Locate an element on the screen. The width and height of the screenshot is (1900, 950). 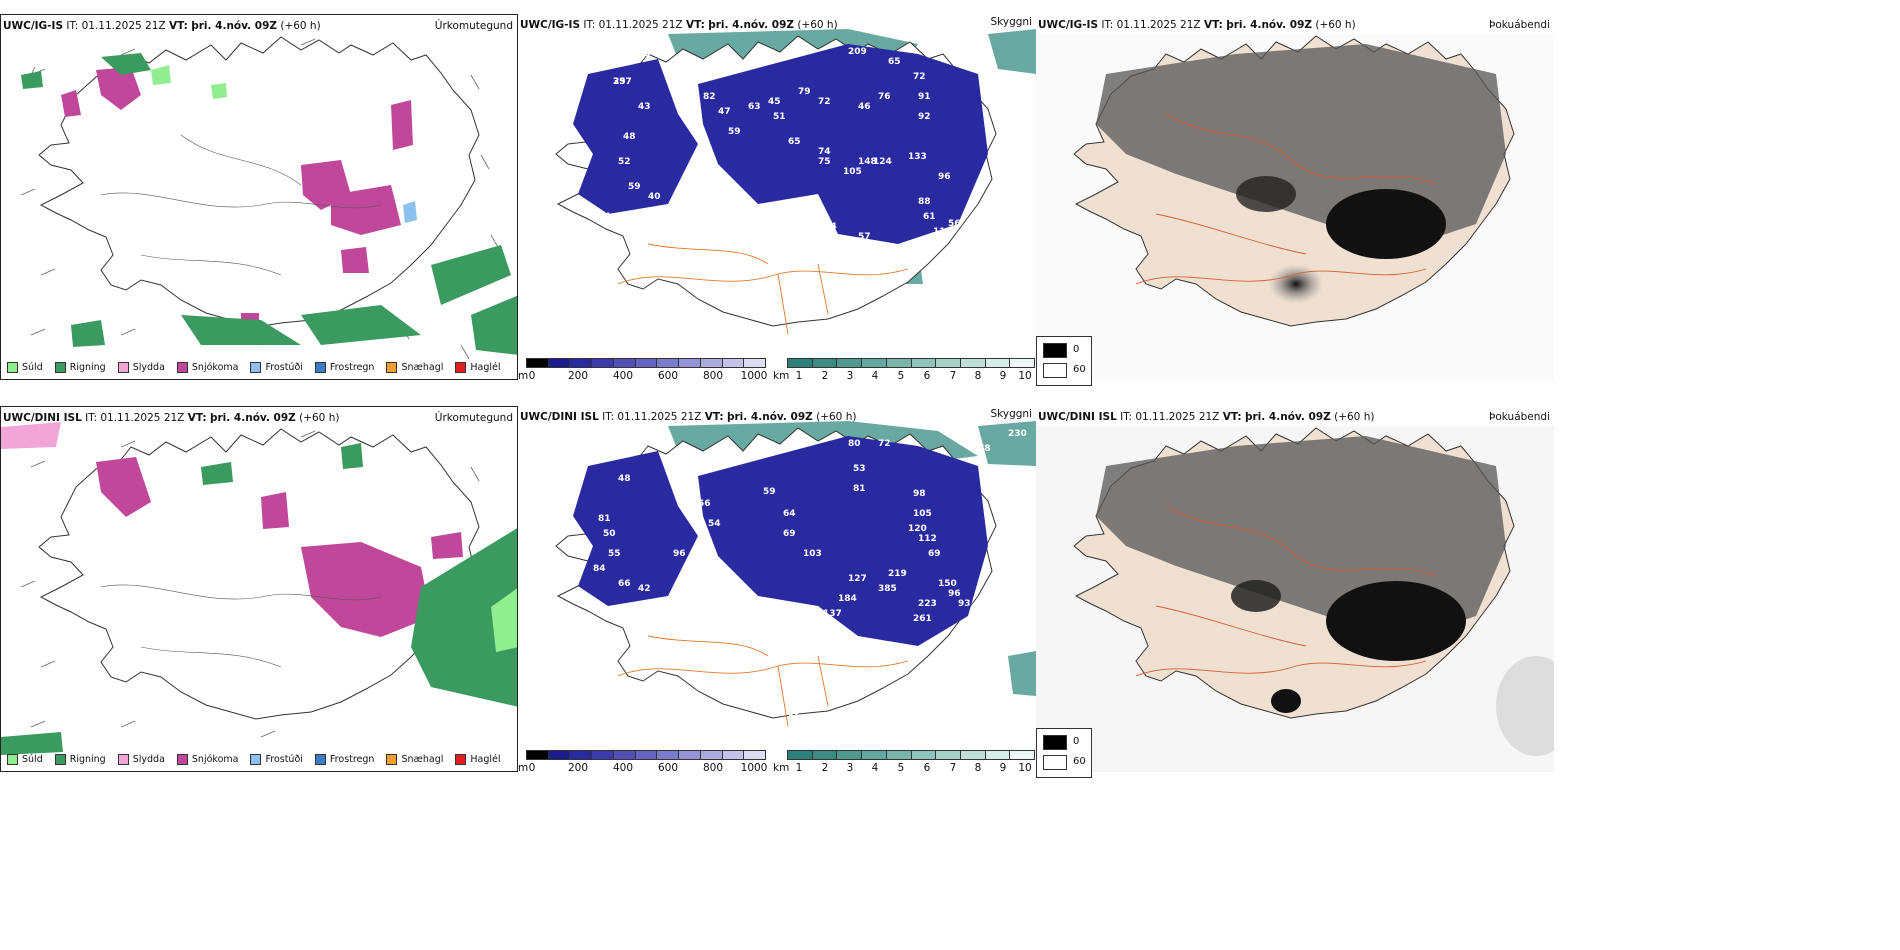
ceiling-label: 74 is located at coordinates (824, 152).